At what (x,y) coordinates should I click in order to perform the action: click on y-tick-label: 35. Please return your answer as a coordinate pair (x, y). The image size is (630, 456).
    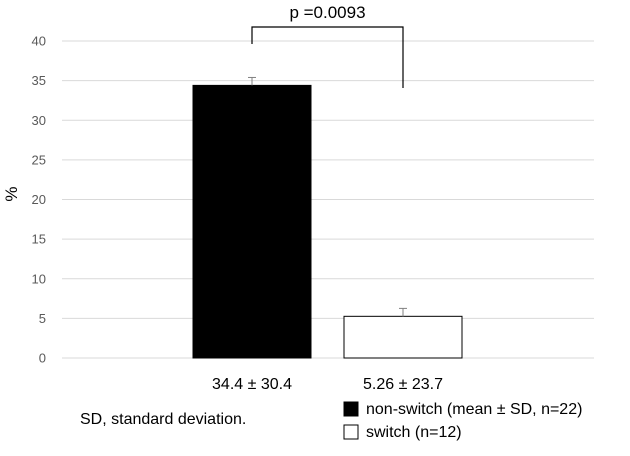
    Looking at the image, I should click on (39, 80).